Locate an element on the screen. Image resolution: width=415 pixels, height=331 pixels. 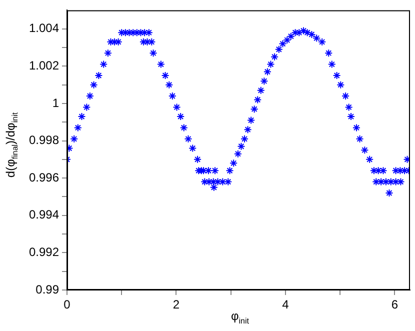
x-tick-label: 6 is located at coordinates (394, 305).